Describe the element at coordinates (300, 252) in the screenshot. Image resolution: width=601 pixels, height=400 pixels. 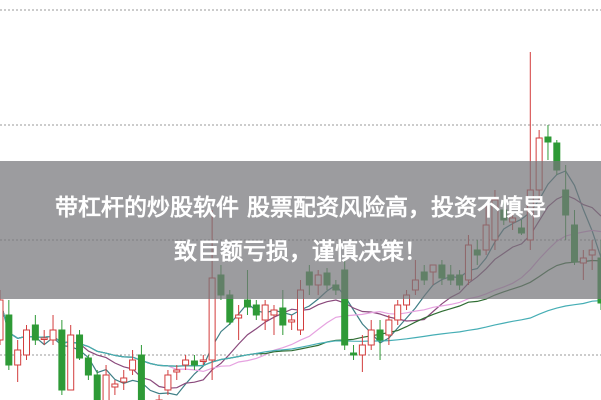
I see `headline-line-2: 致巨额亏损，谨慎决策！` at that location.